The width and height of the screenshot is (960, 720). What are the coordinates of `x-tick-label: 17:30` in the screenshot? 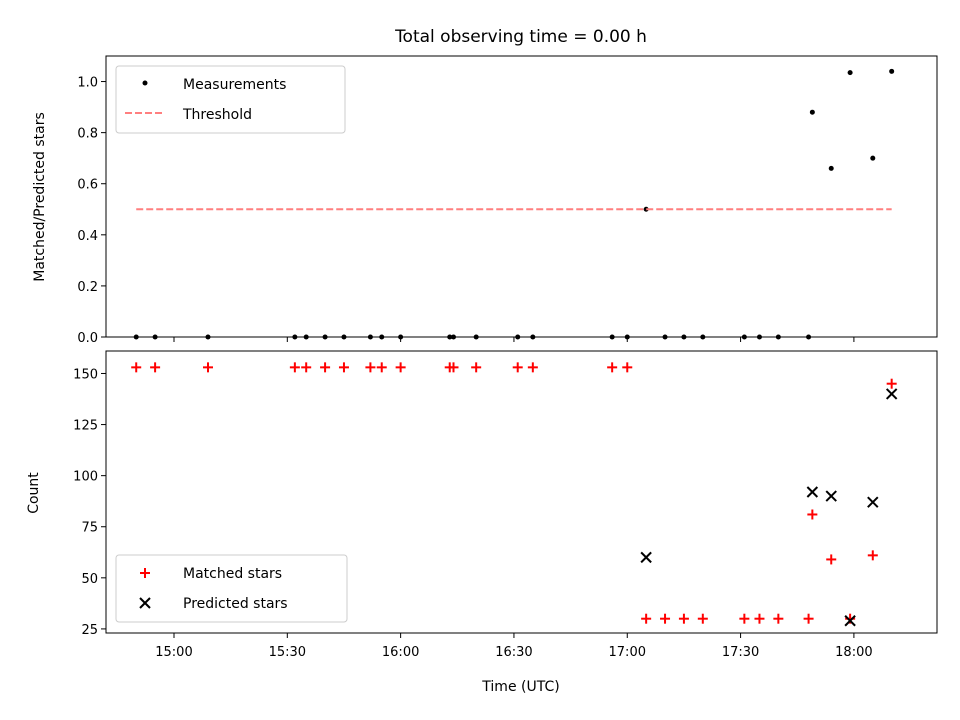 It's located at (740, 652).